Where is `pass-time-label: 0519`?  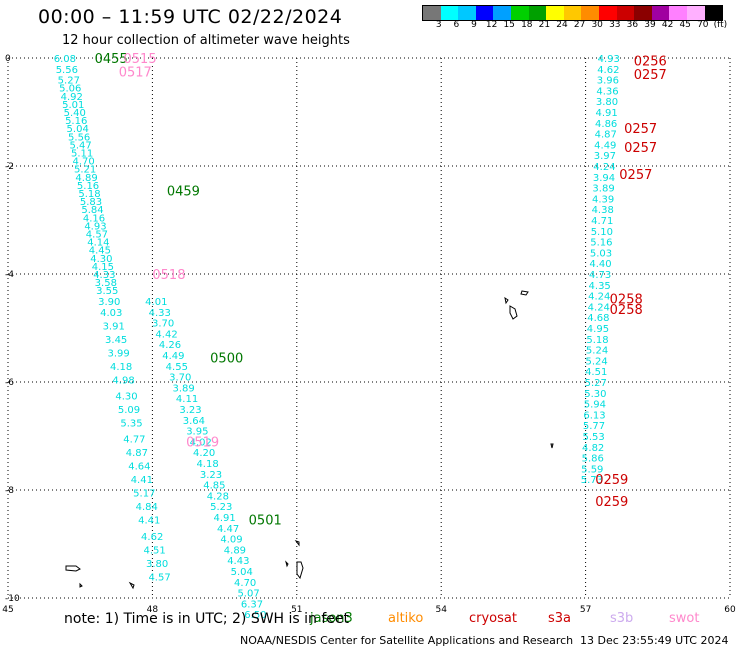
pass-time-label: 0519 is located at coordinates (202, 442).